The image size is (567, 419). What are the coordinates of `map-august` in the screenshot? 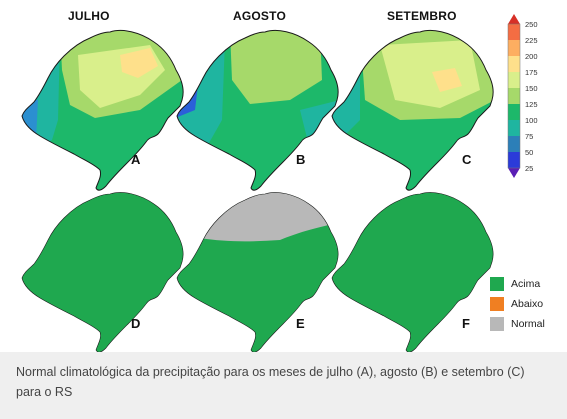 It's located at (257, 110).